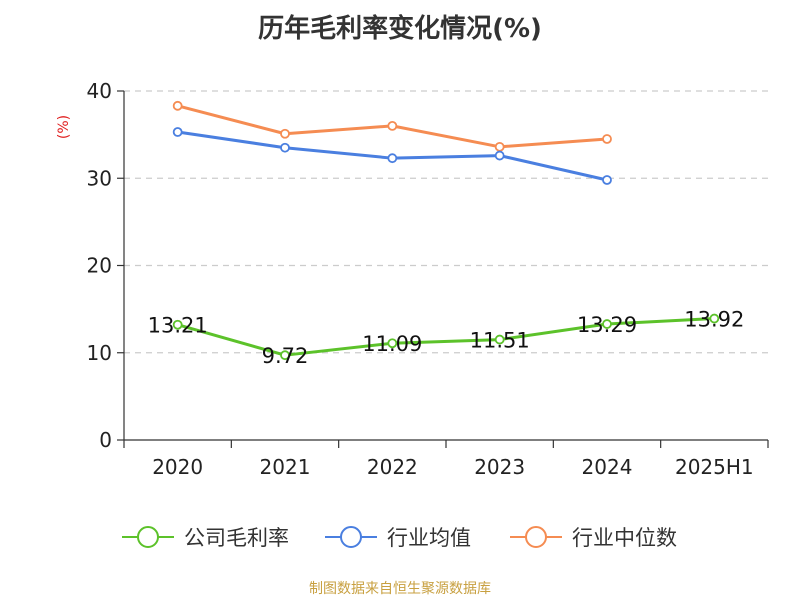 The height and width of the screenshot is (600, 800). I want to click on data-label: 11.09, so click(392, 344).